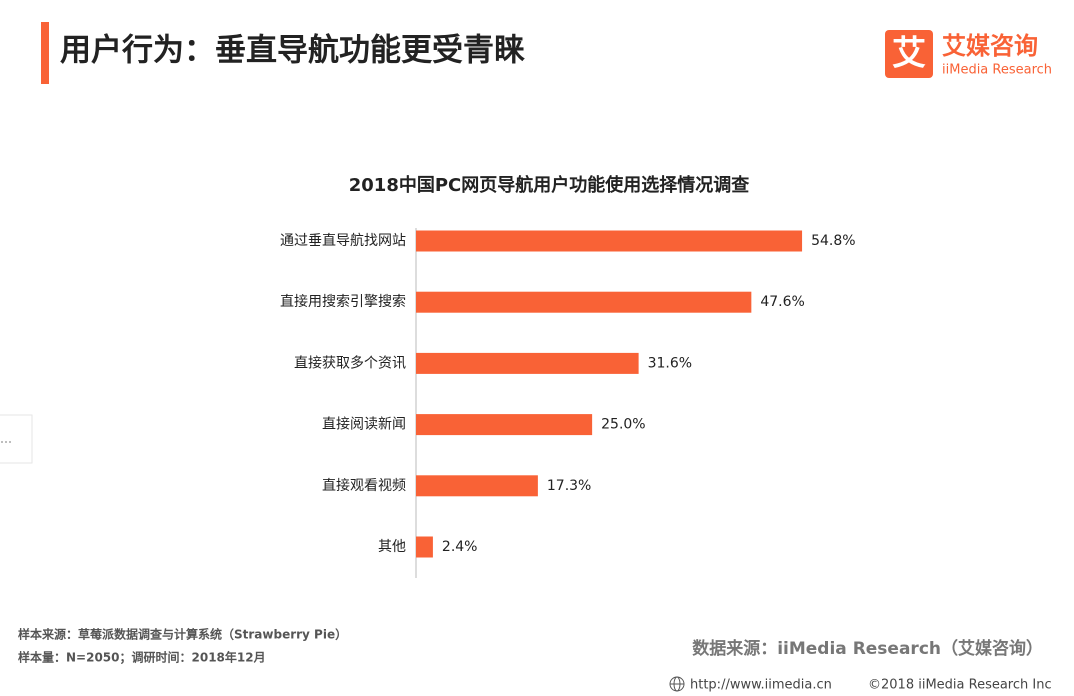  I want to click on logo-sub: iiMedia Research, so click(997, 70).